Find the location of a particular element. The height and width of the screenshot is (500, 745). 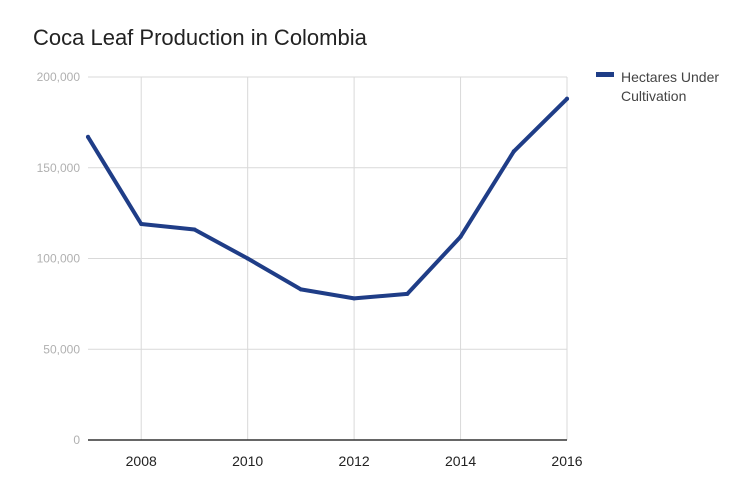

y-tick-label: 150,000 is located at coordinates (59, 168).